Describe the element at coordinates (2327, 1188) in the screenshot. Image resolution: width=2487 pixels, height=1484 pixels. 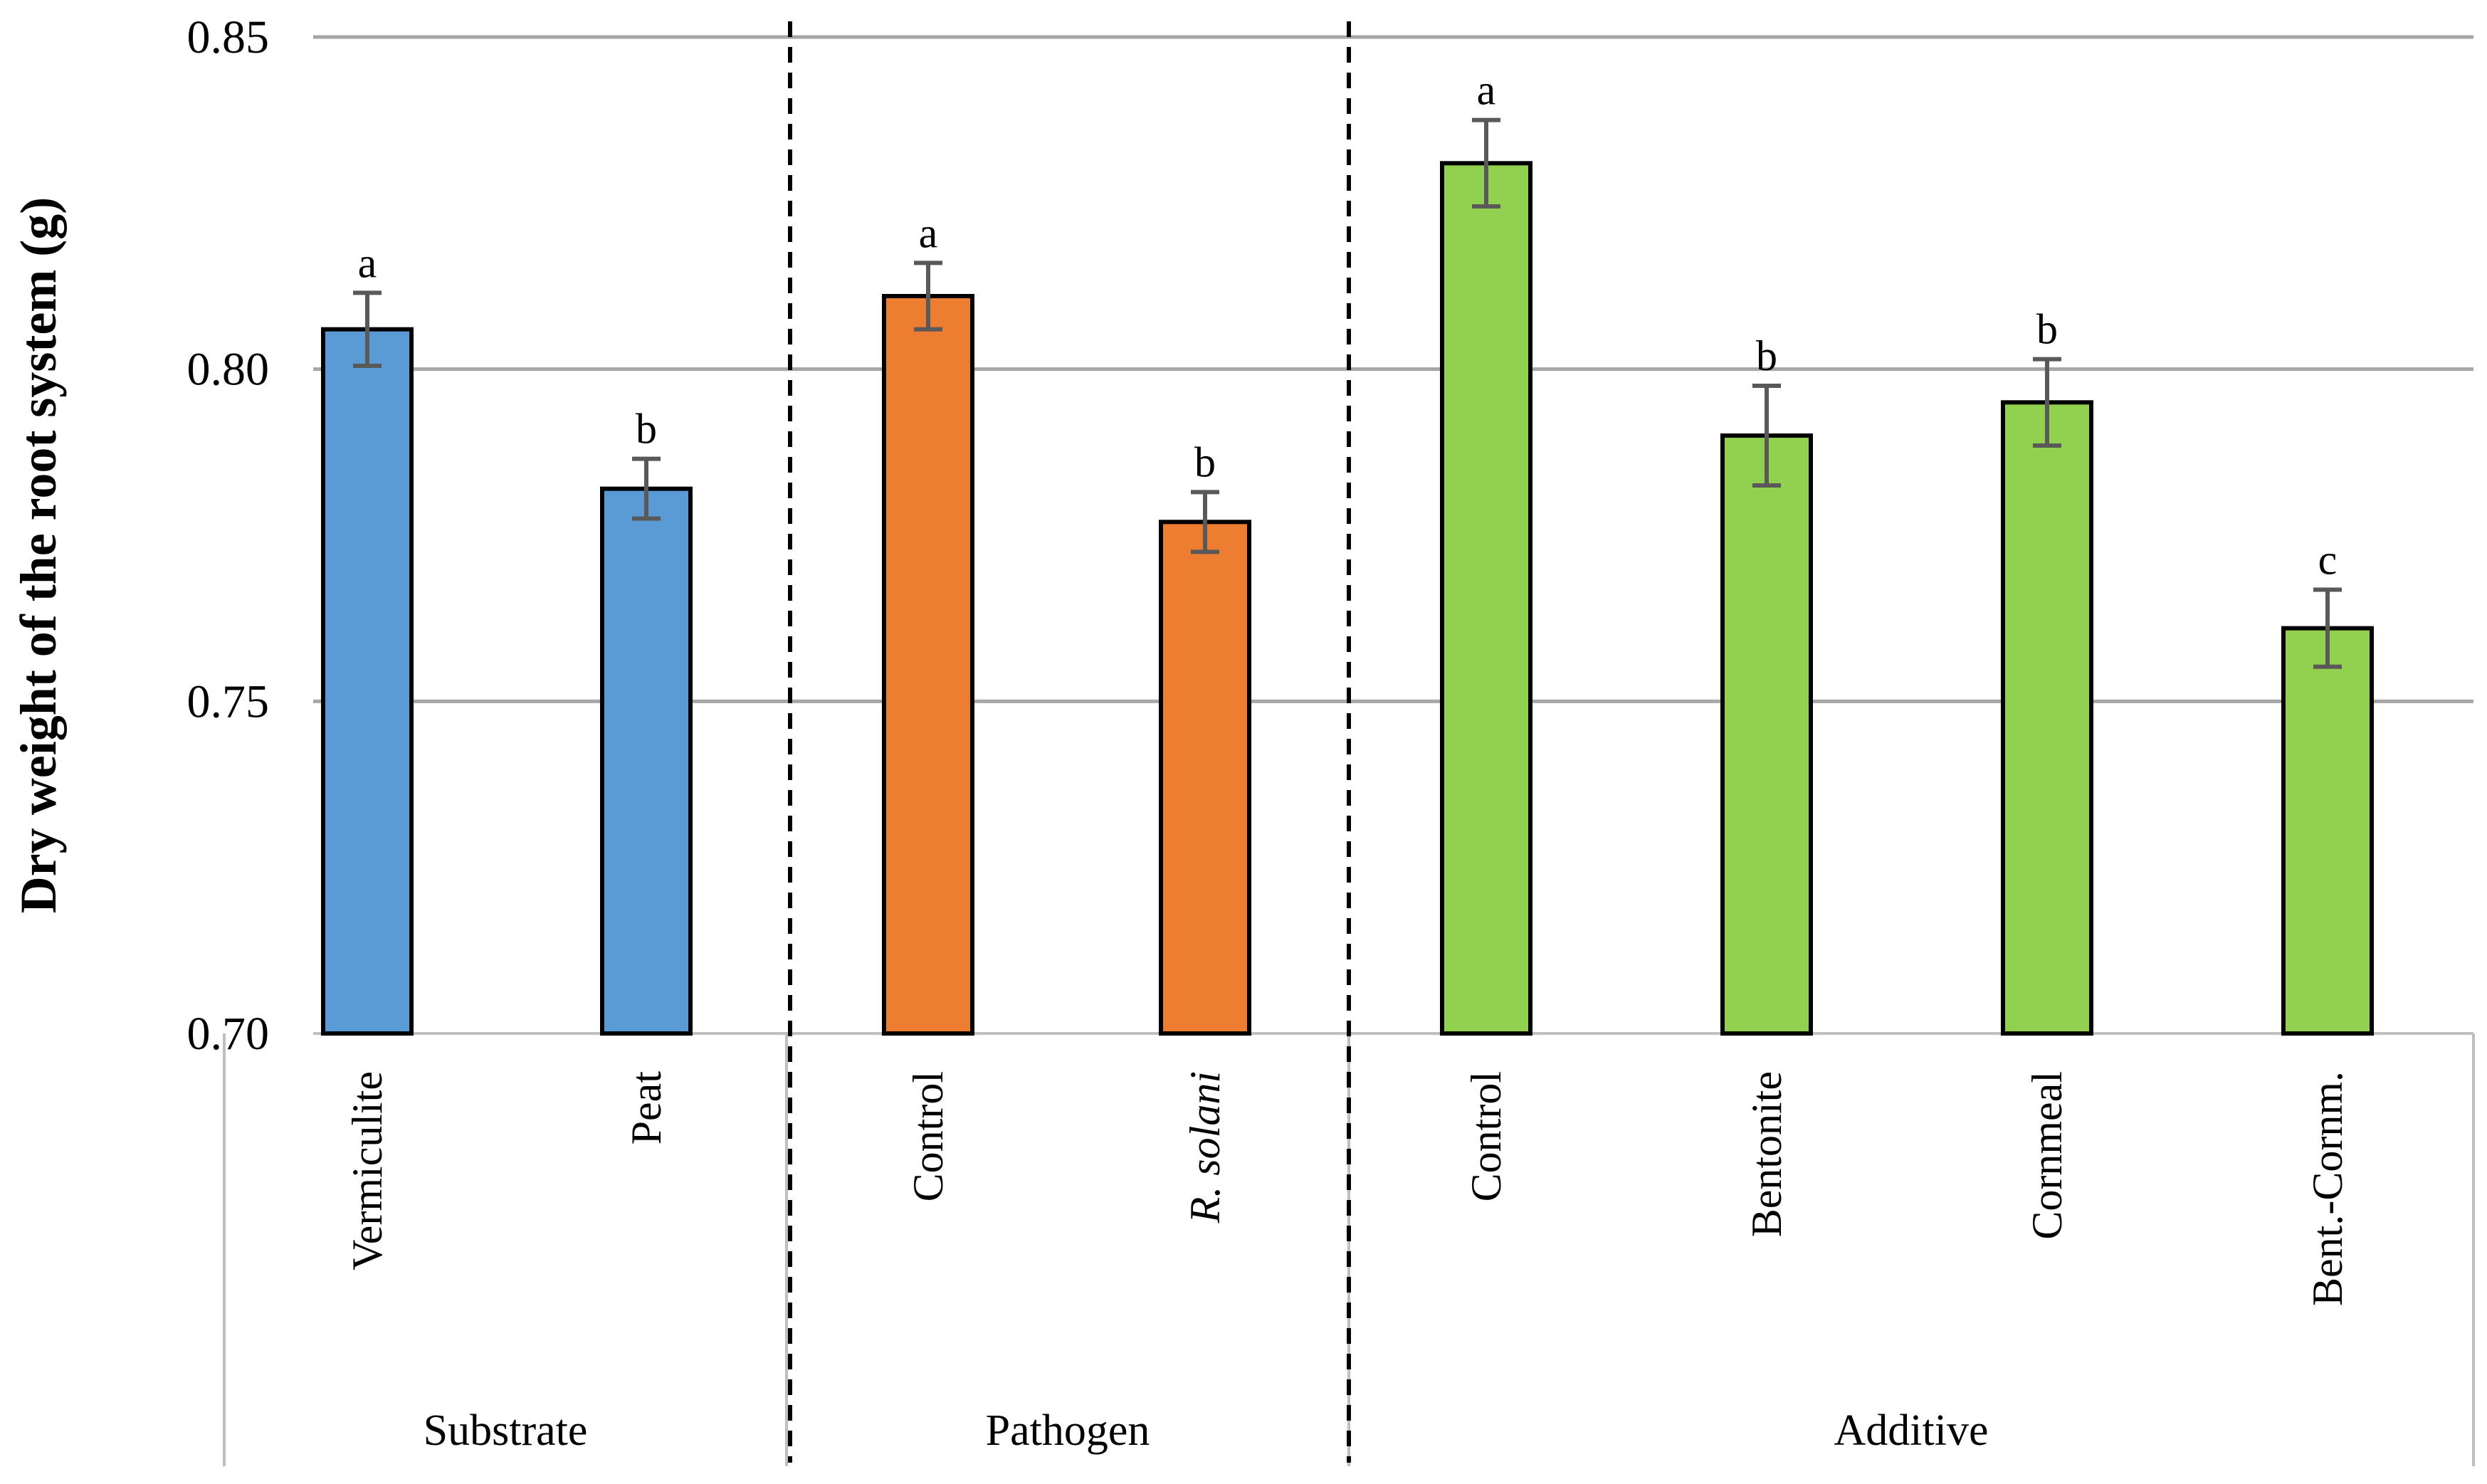
I see `x-tick-label: Bent.-Cornm.` at that location.